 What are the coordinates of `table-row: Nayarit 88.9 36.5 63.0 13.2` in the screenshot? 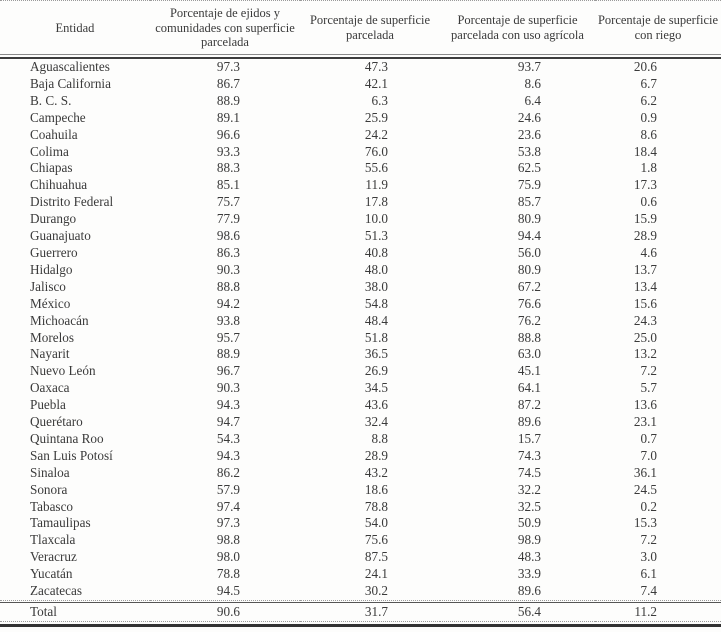 It's located at (360, 354).